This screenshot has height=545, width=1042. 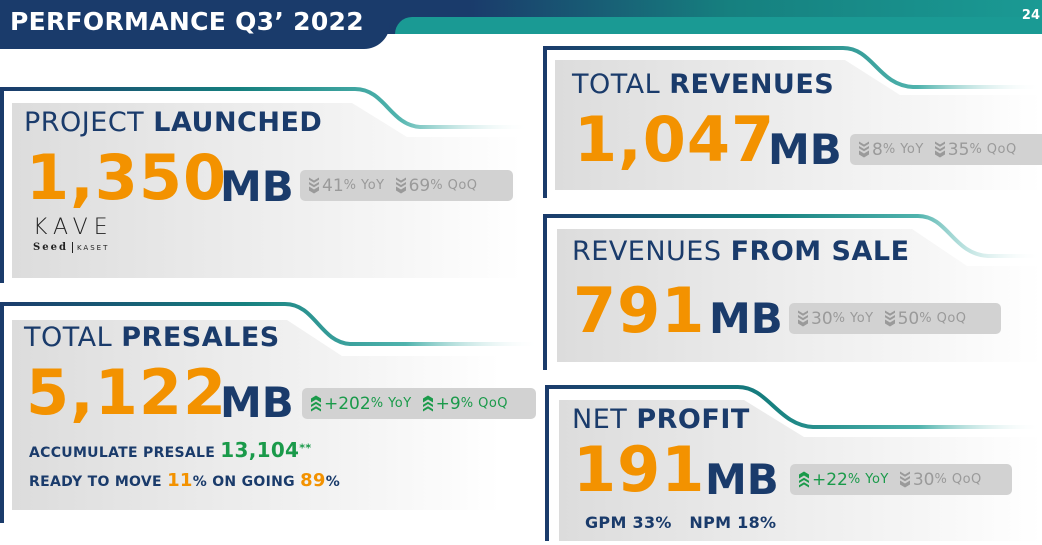 I want to click on card-title-light: REVENUES, so click(x=651, y=251).